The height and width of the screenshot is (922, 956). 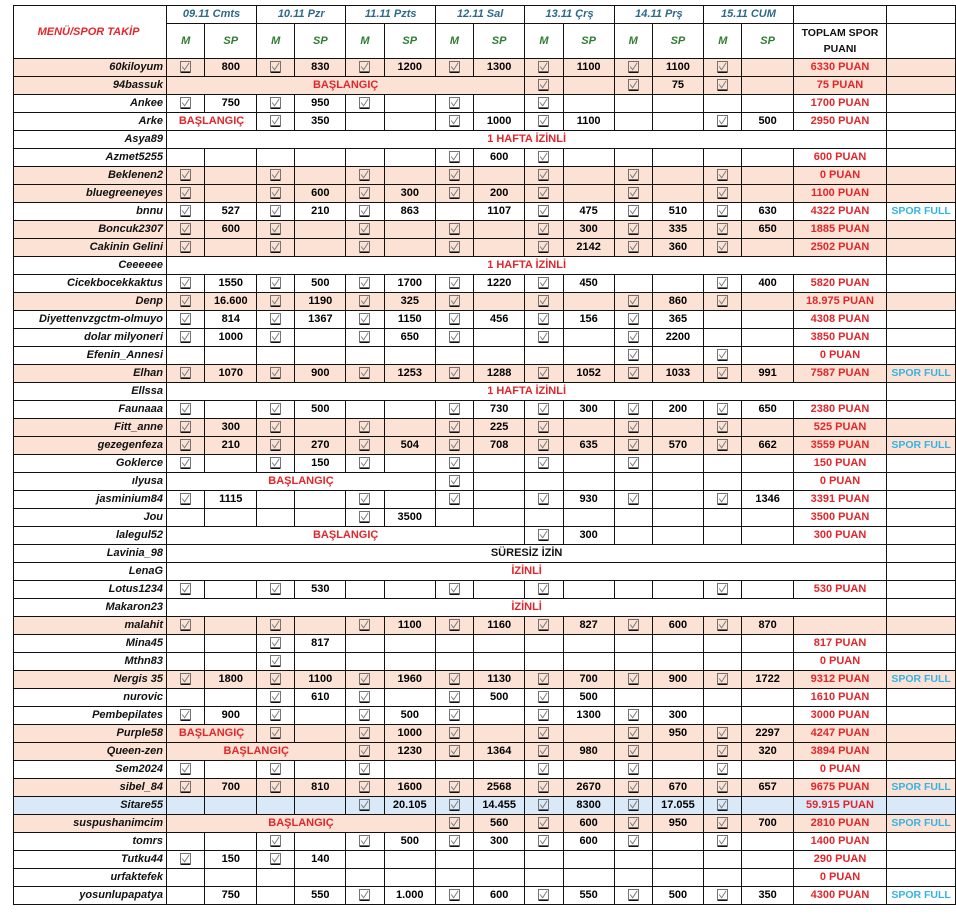 I want to click on total-points: 600 PUAN, so click(x=840, y=157).